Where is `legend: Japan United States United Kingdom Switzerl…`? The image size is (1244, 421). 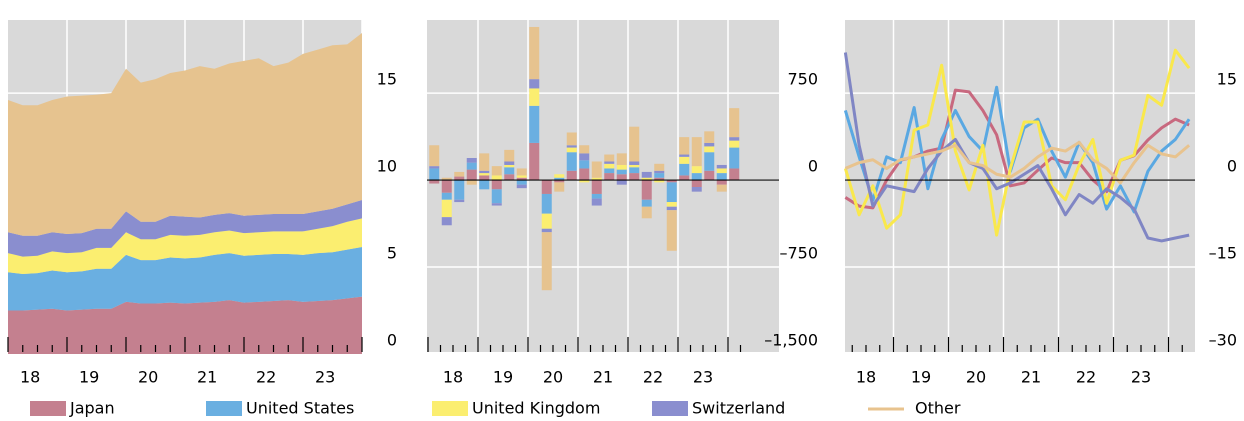
legend: Japan United States United Kingdom Switzerl… is located at coordinates (495, 408).